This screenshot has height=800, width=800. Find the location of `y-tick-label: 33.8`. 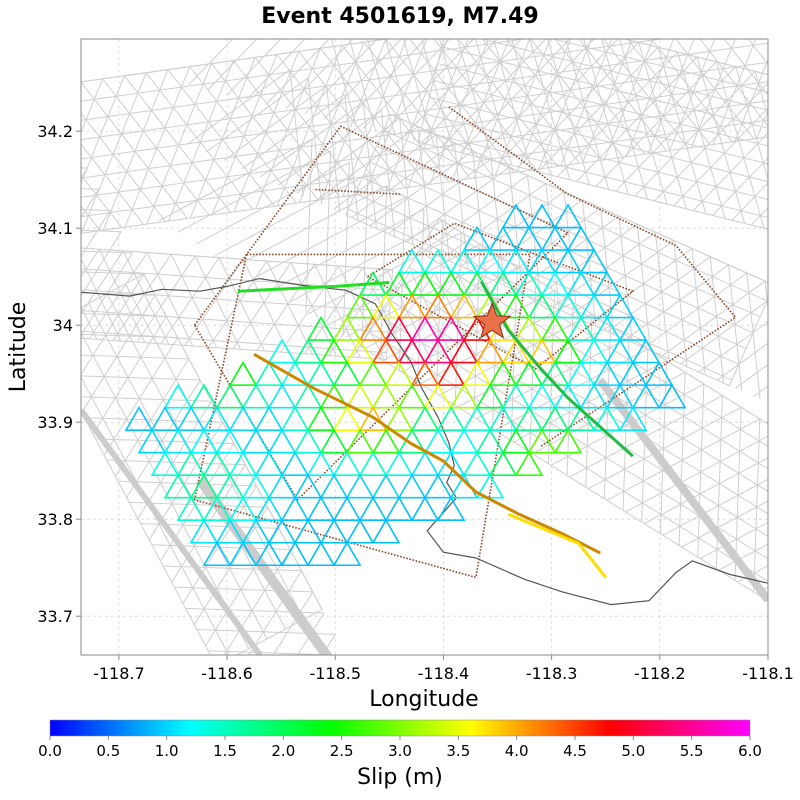

y-tick-label: 33.8 is located at coordinates (55, 519).